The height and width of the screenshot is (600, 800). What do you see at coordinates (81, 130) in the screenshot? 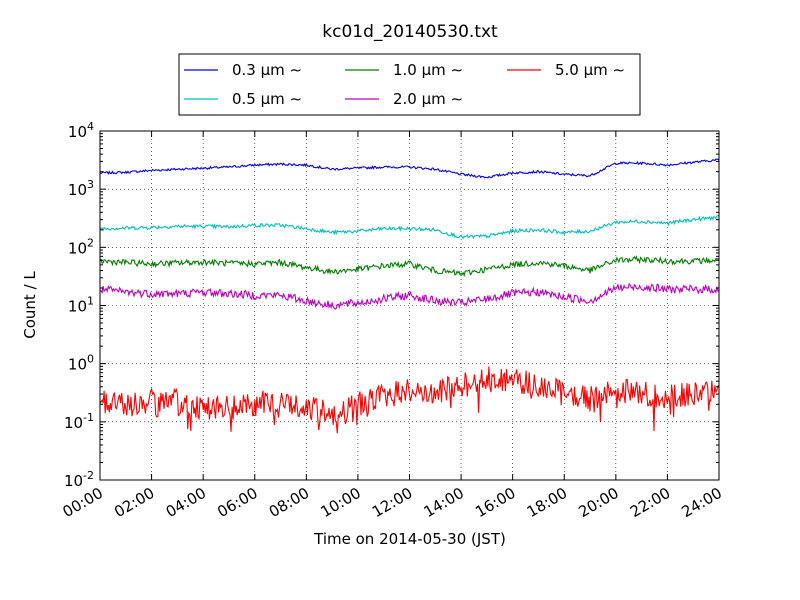
I see `y-tick-label: 10⁴` at bounding box center [81, 130].